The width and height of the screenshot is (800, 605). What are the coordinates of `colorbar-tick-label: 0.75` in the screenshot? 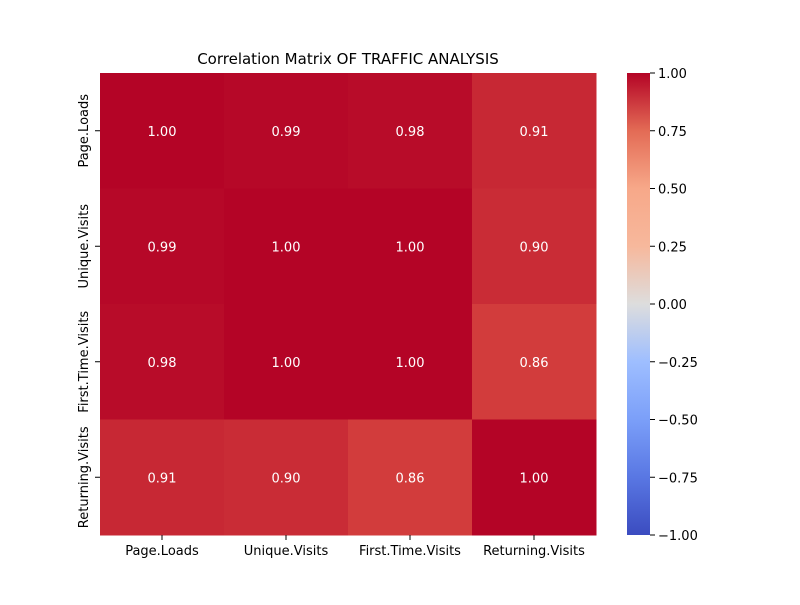 It's located at (672, 132).